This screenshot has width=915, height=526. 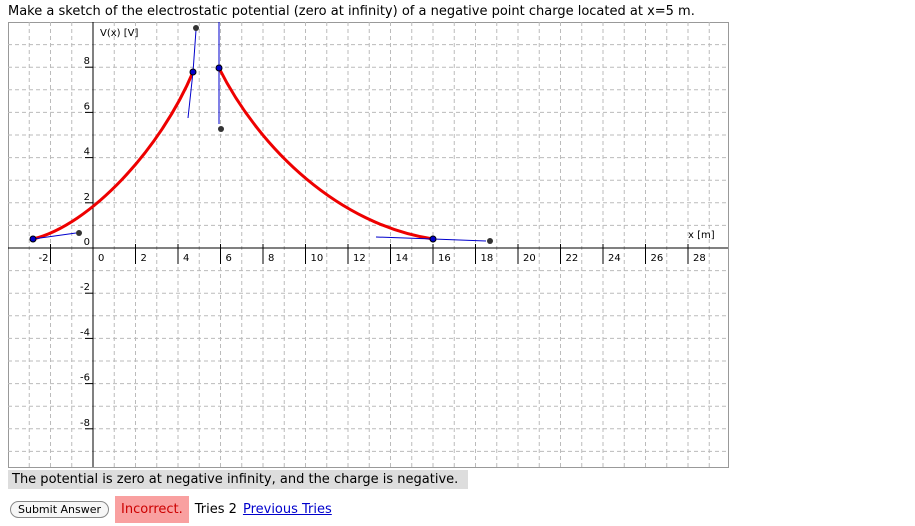 I want to click on x-tick-label: 14, so click(x=402, y=258).